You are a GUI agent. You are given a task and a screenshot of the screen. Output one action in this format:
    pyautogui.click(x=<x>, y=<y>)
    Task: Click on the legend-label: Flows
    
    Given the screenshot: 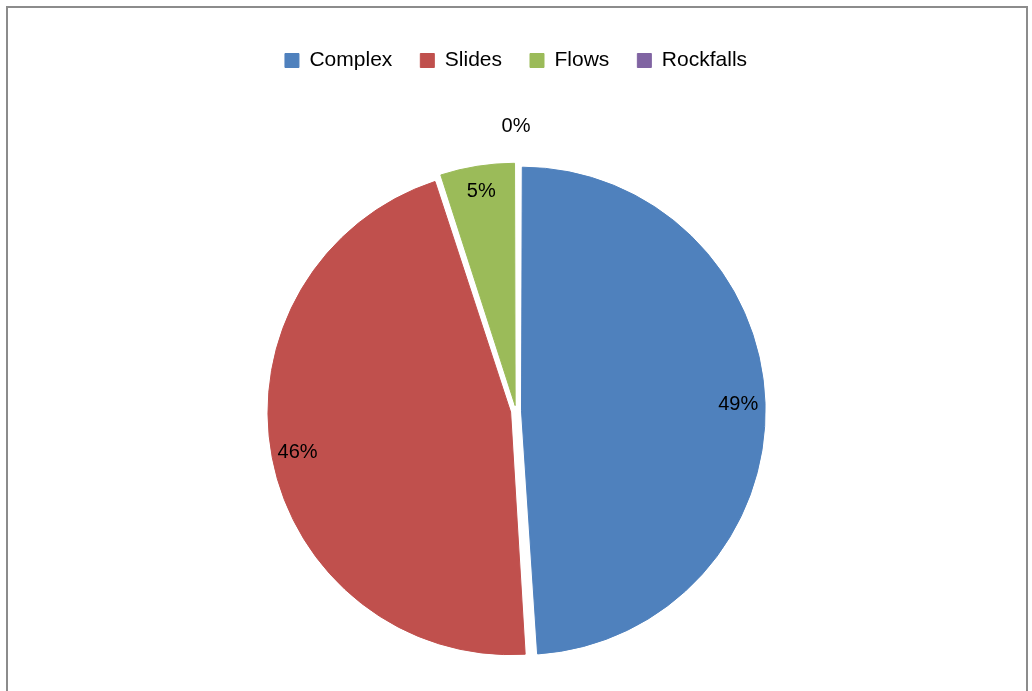 What is the action you would take?
    pyautogui.click(x=582, y=59)
    